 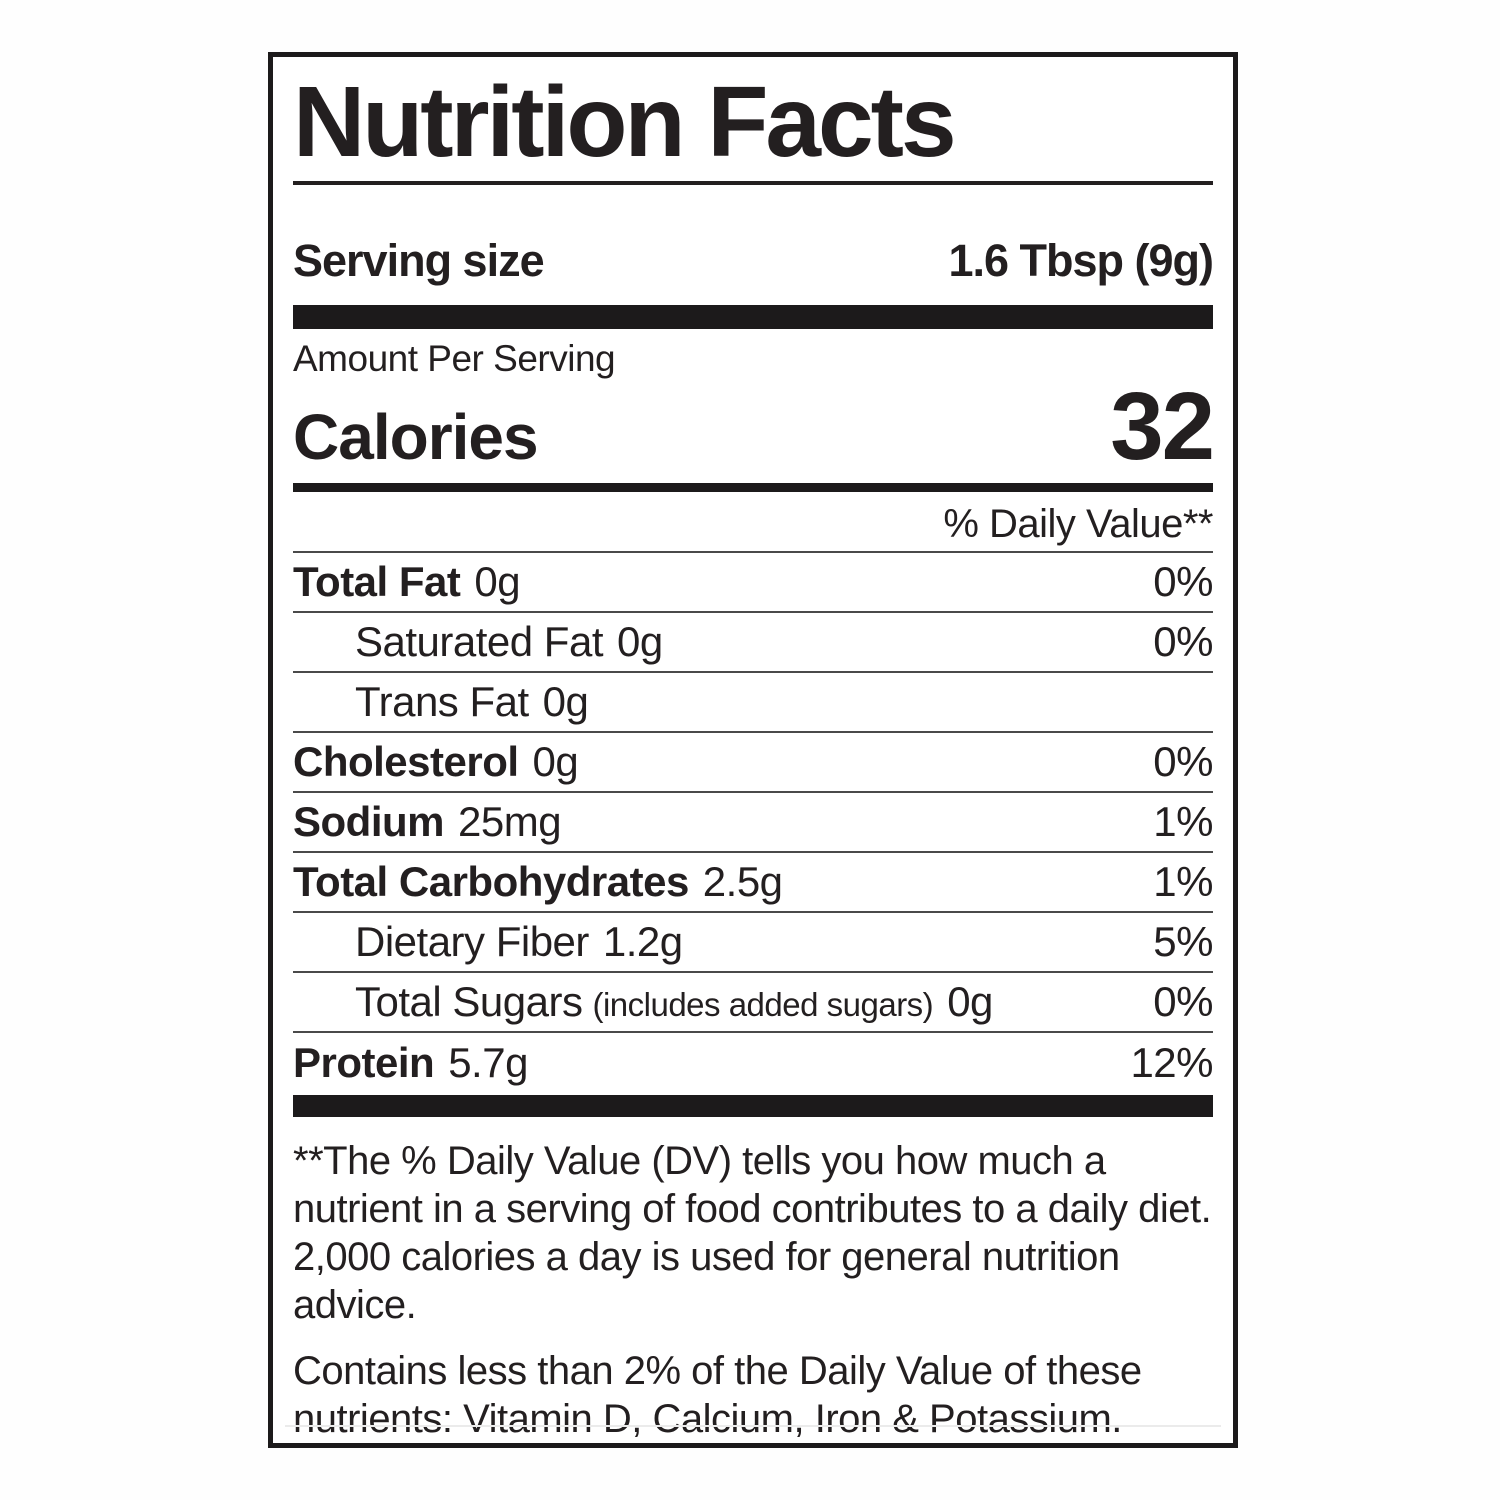 What do you see at coordinates (742, 881) in the screenshot?
I see `nutrient-amount: 2.5g` at bounding box center [742, 881].